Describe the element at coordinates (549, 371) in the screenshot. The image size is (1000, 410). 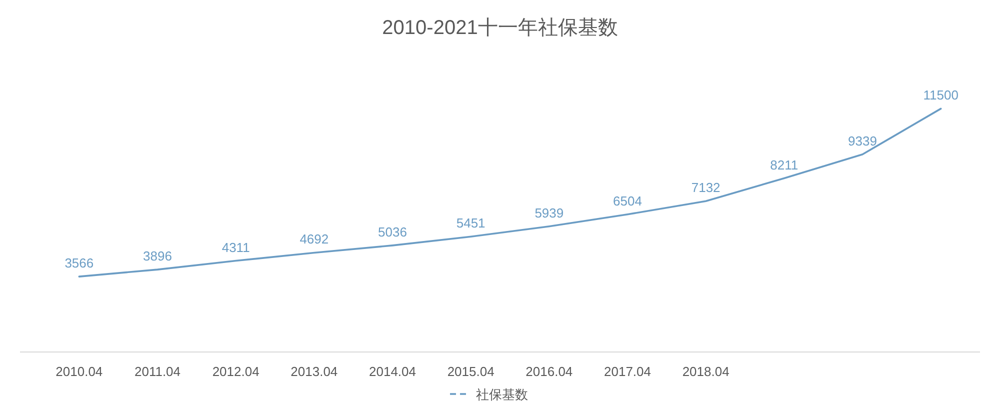
I see `x-tick-label: 2016.04` at that location.